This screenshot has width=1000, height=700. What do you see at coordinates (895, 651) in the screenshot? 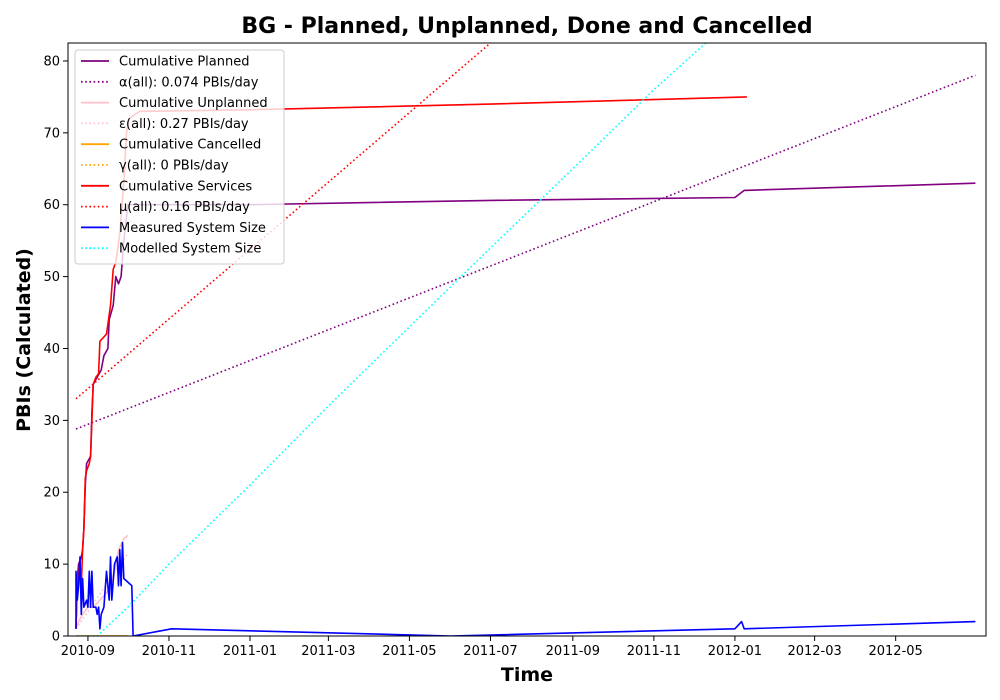
I see `x-tick-label-10: 2012-05` at bounding box center [895, 651].